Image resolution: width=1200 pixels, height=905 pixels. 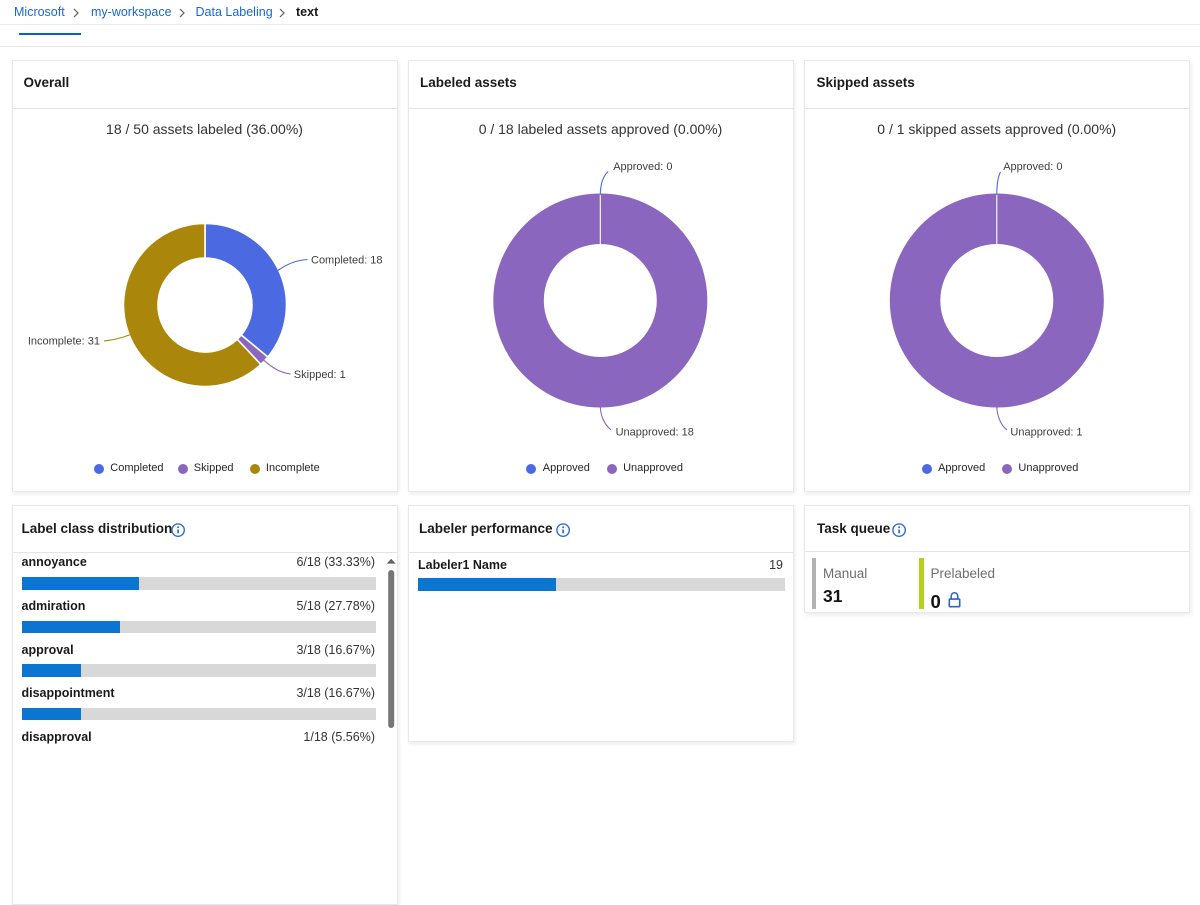 I want to click on svg-text: Completed: 18, so click(x=347, y=261).